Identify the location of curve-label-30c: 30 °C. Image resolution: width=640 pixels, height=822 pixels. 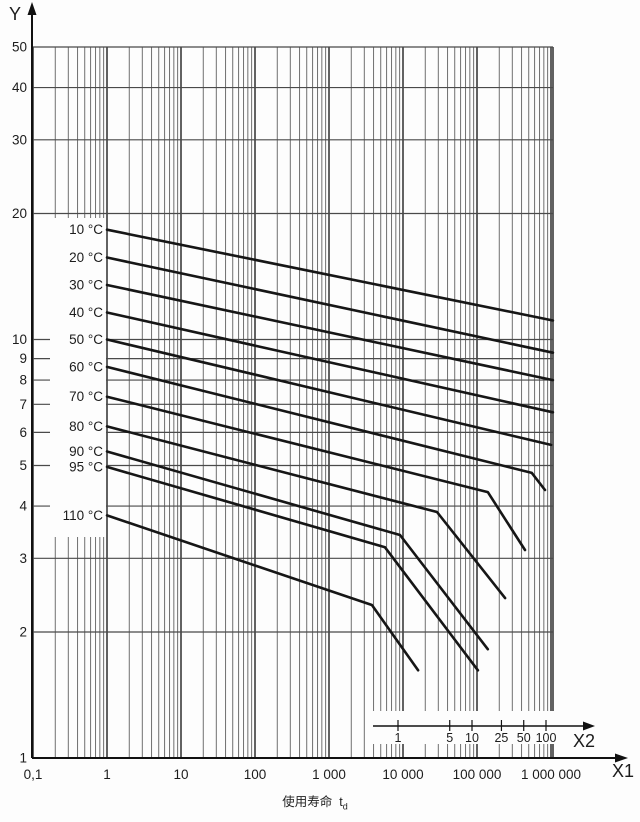
(86, 284).